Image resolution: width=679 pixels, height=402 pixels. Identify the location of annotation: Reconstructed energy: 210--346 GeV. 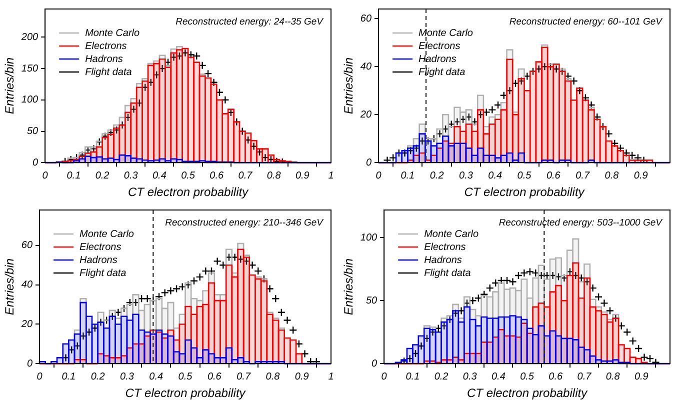
(245, 222).